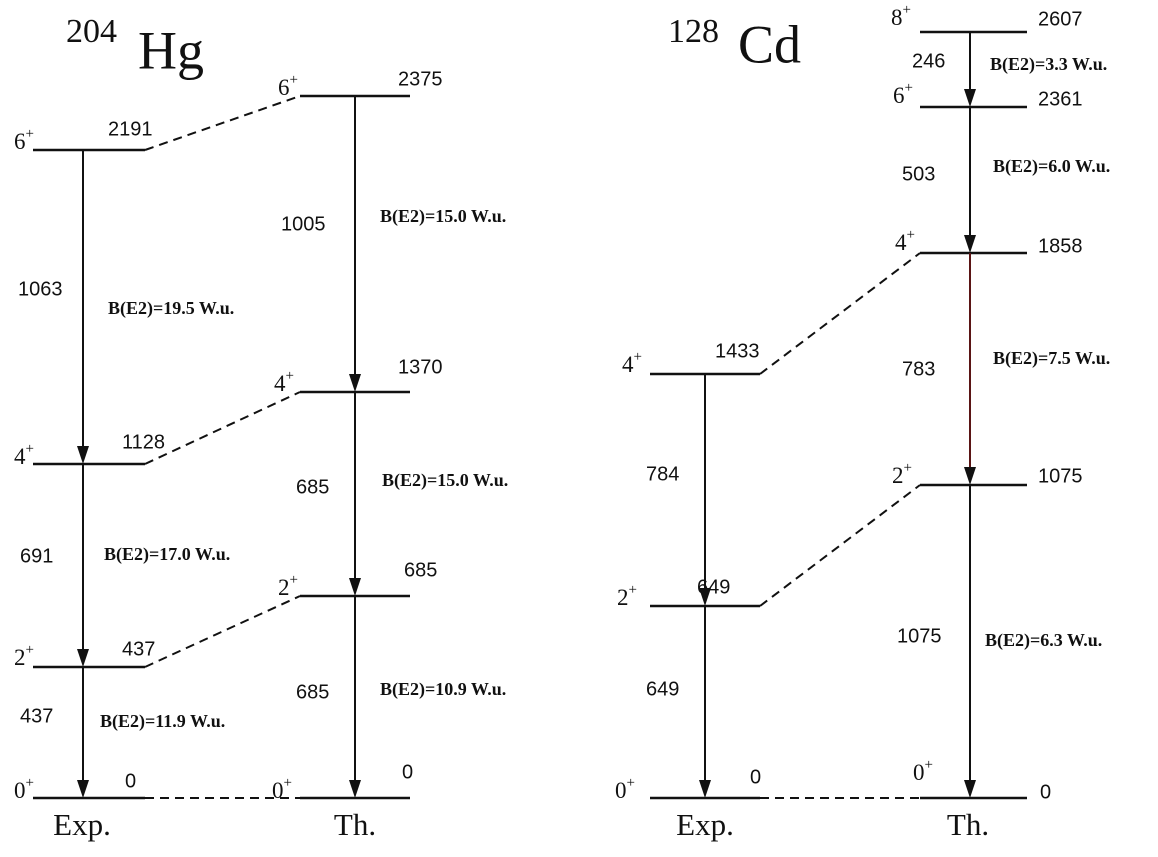 Image resolution: width=1158 pixels, height=857 pixels. Describe the element at coordinates (897, 17) in the screenshot. I see `spin: 8` at that location.